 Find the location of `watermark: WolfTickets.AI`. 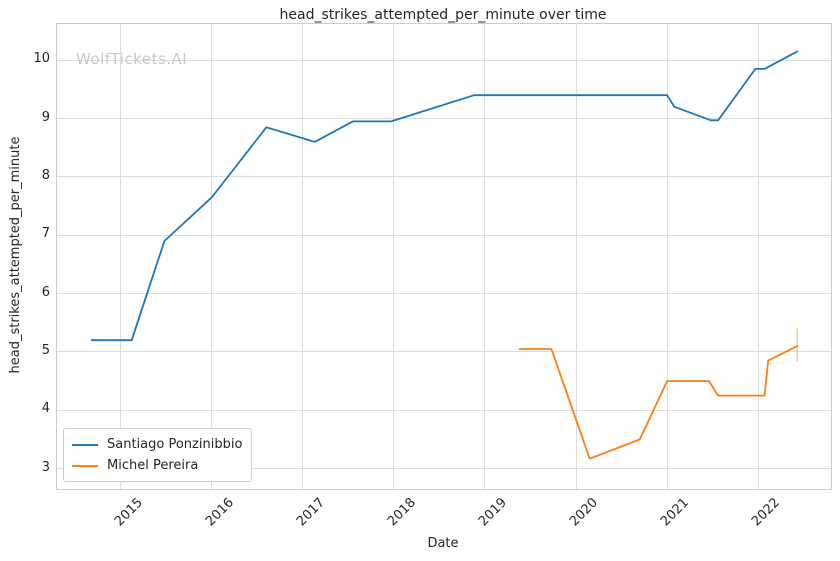

watermark: WolfTickets.AI is located at coordinates (132, 59).